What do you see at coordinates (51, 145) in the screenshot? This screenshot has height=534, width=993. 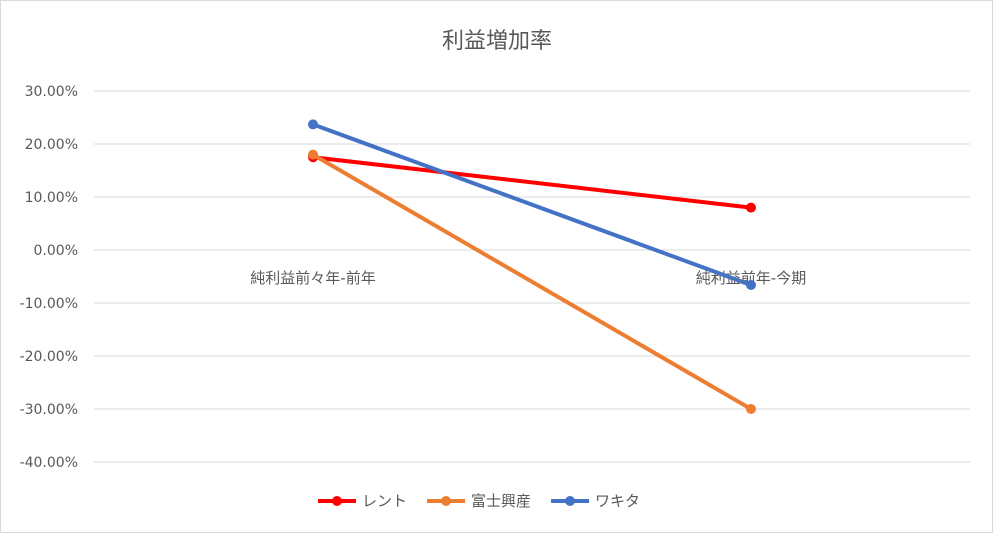 I see `y-tick-label: 20.00%` at bounding box center [51, 145].